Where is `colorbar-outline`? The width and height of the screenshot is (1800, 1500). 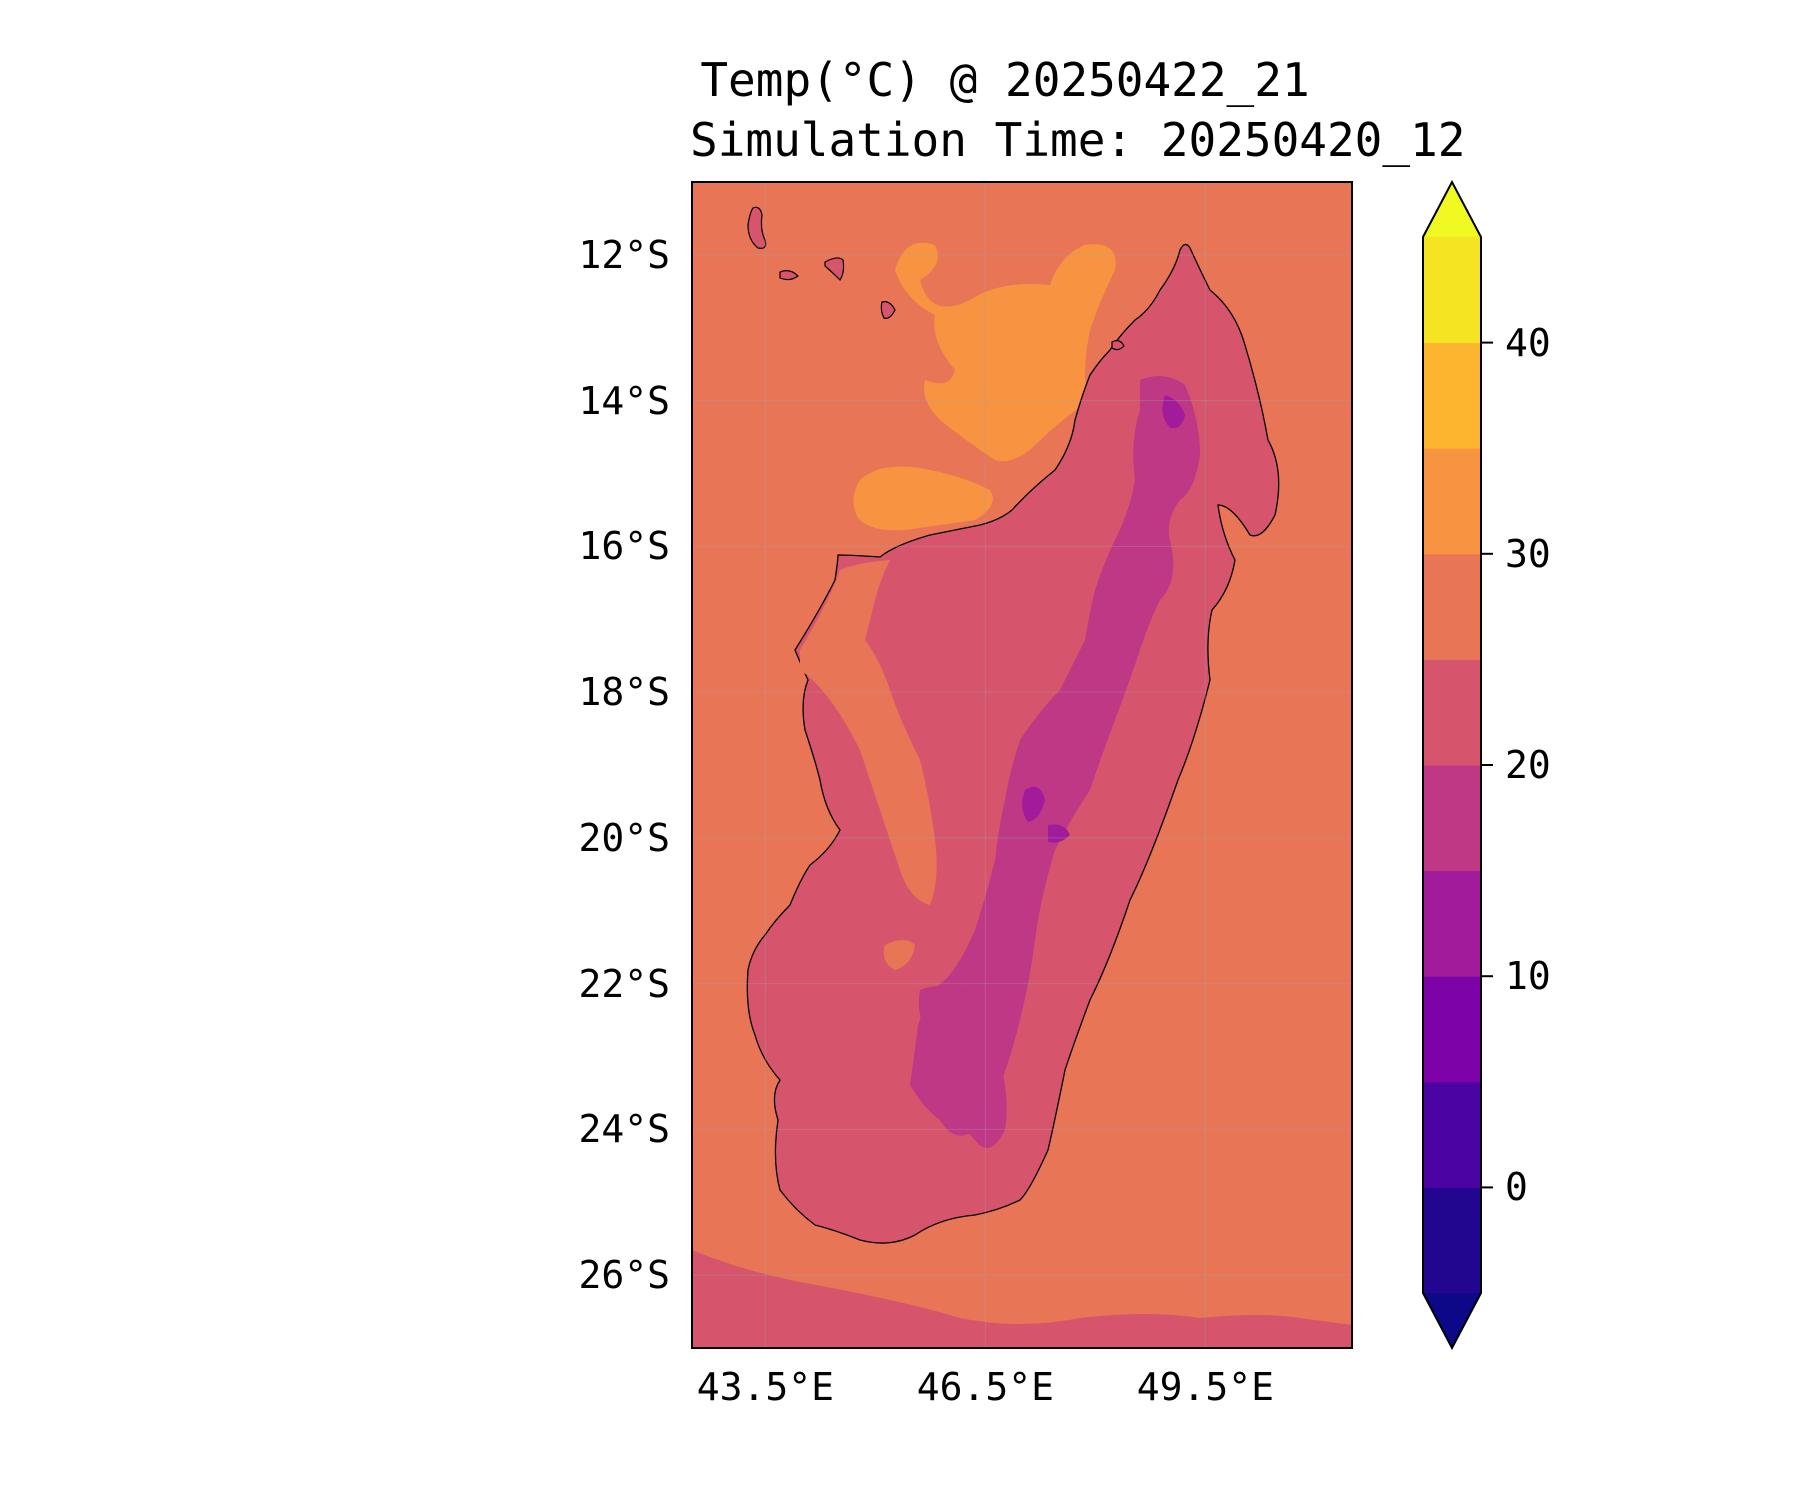 colorbar-outline is located at coordinates (1452, 765).